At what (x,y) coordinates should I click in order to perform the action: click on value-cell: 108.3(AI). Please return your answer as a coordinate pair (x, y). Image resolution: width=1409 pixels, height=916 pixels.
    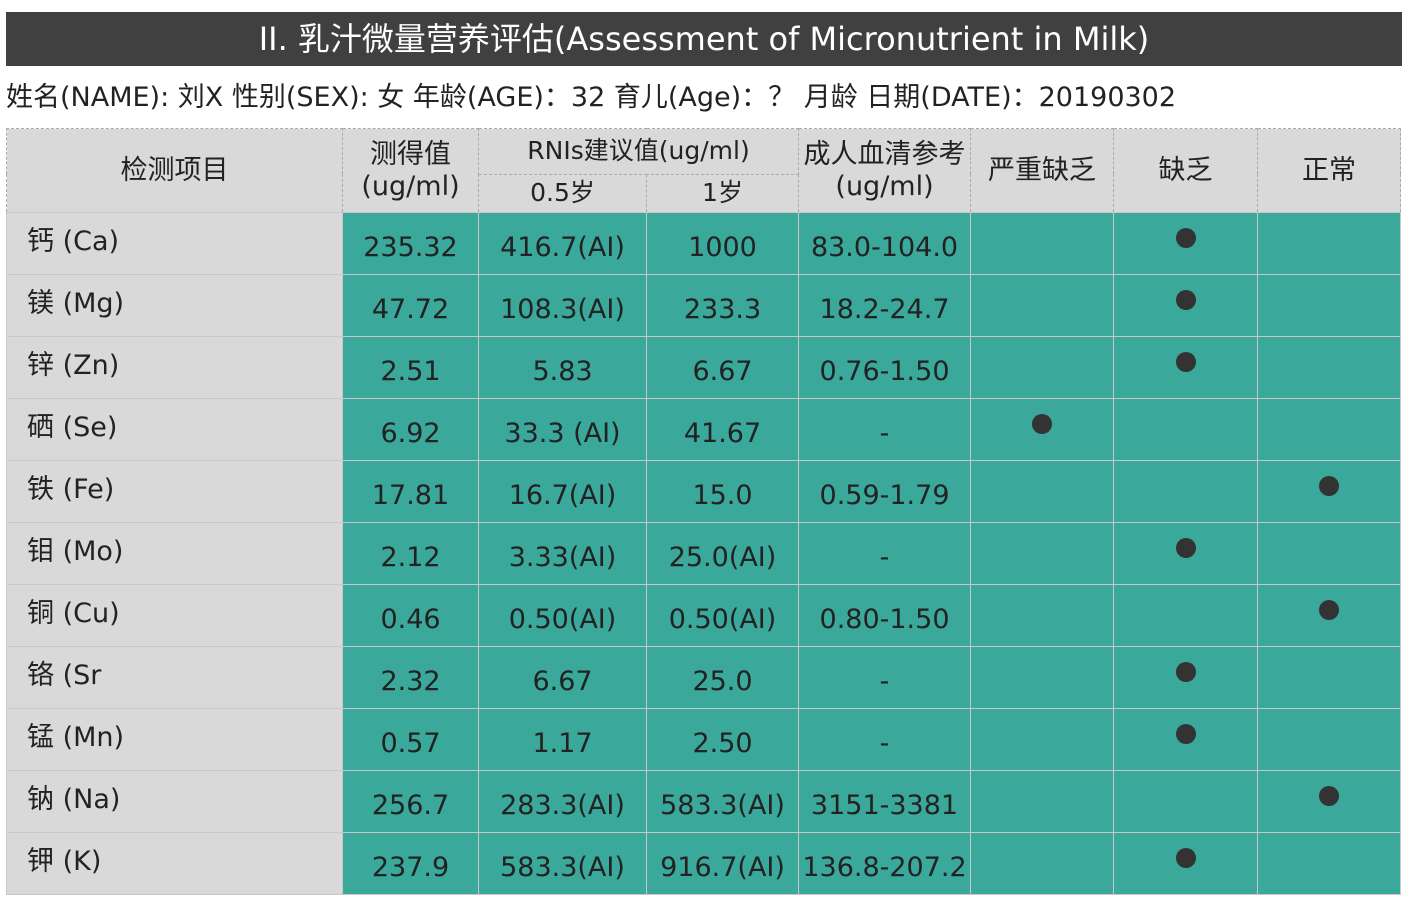
    Looking at the image, I should click on (562, 305).